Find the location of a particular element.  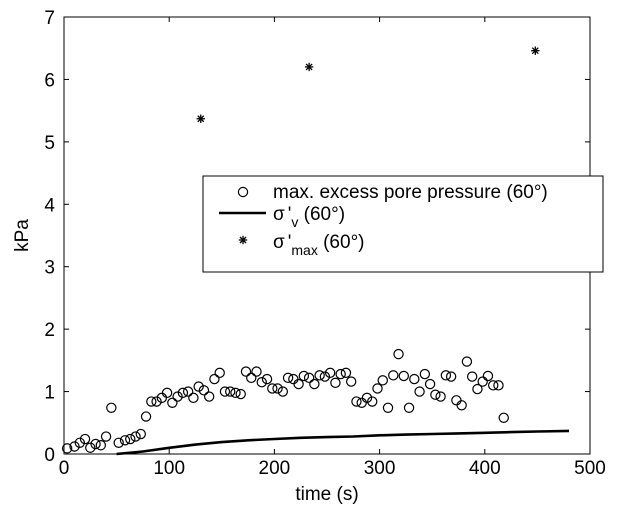

x-tick-label: 300 is located at coordinates (380, 468).